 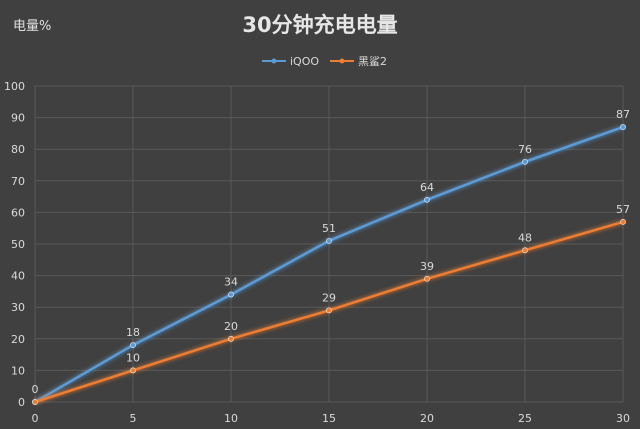 I want to click on data-label: 18, so click(x=133, y=332).